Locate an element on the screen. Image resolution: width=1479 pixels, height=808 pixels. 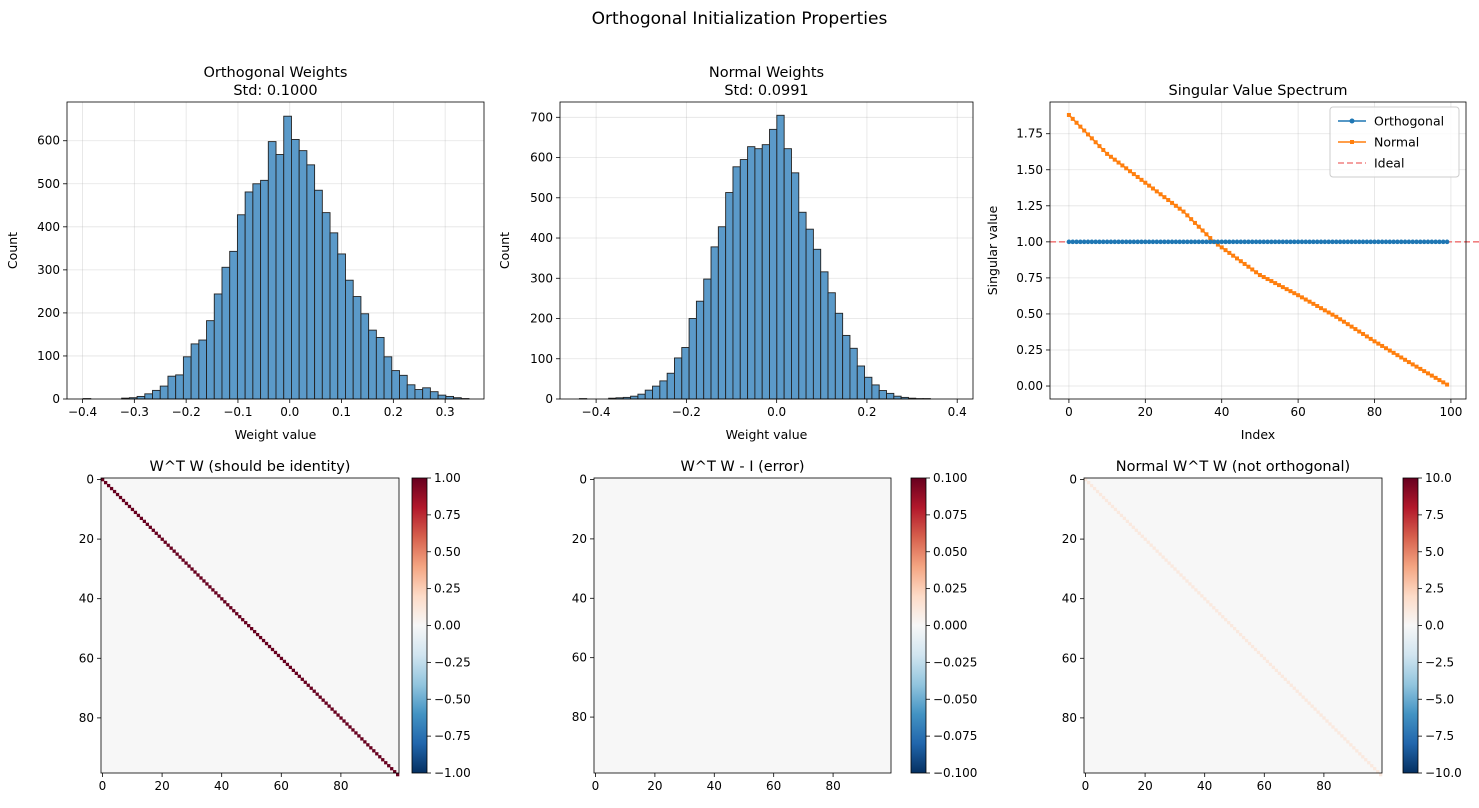
x-tick-label: 60 is located at coordinates (281, 786).